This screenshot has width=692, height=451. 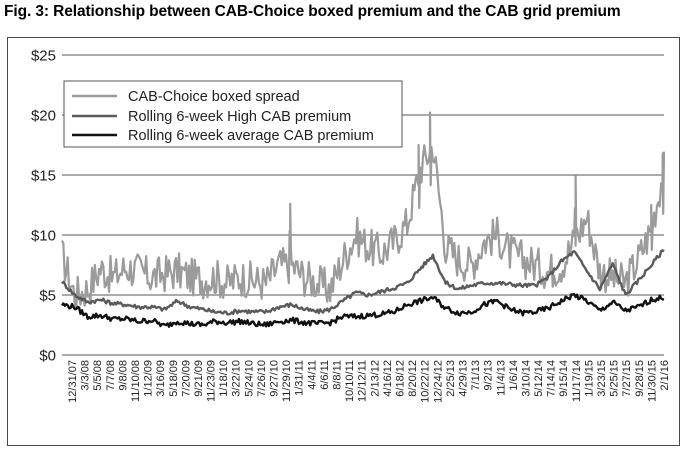 I want to click on x-tick-label: 1/18/10, so click(x=224, y=378).